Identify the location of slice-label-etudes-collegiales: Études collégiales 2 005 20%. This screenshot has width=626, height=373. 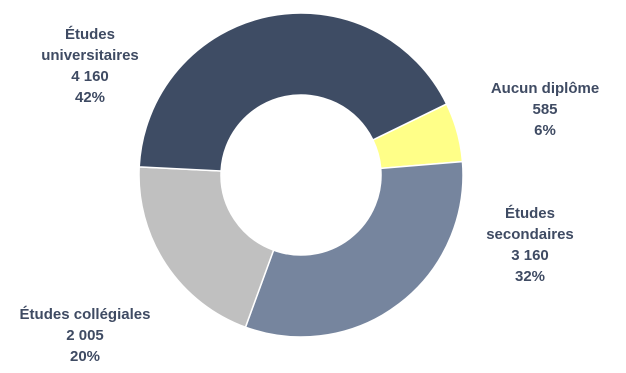
(85, 335).